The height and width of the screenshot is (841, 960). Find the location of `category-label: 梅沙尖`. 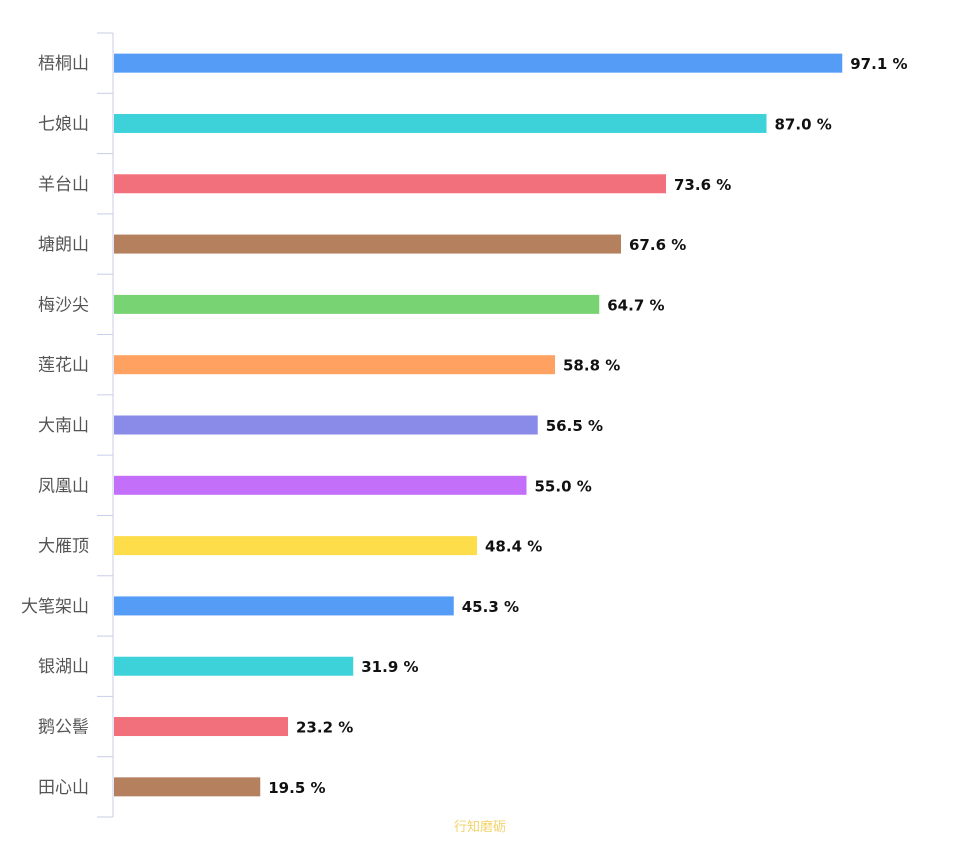

category-label: 梅沙尖 is located at coordinates (63, 305).